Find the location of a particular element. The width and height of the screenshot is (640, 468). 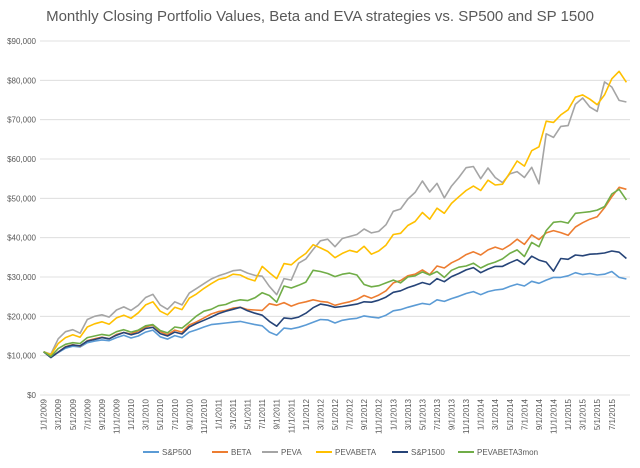

y-tick-label: $50,000 is located at coordinates (21, 198).